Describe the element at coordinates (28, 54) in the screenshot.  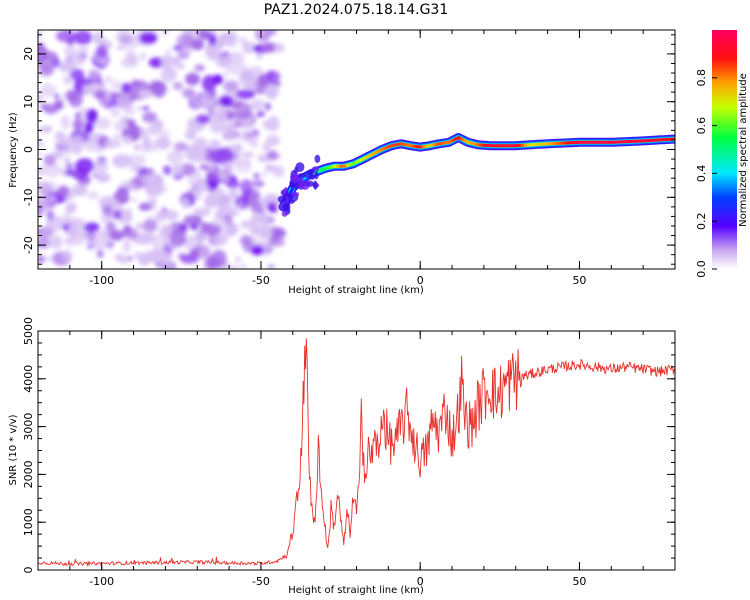
I see `y-tick-label: 20` at that location.